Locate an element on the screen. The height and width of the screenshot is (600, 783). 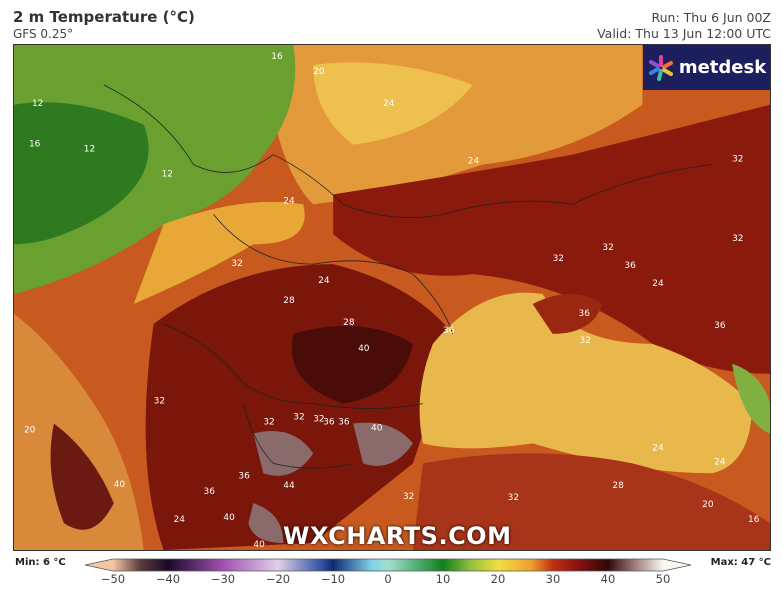
colorbar-tick: 0 is located at coordinates (388, 579).